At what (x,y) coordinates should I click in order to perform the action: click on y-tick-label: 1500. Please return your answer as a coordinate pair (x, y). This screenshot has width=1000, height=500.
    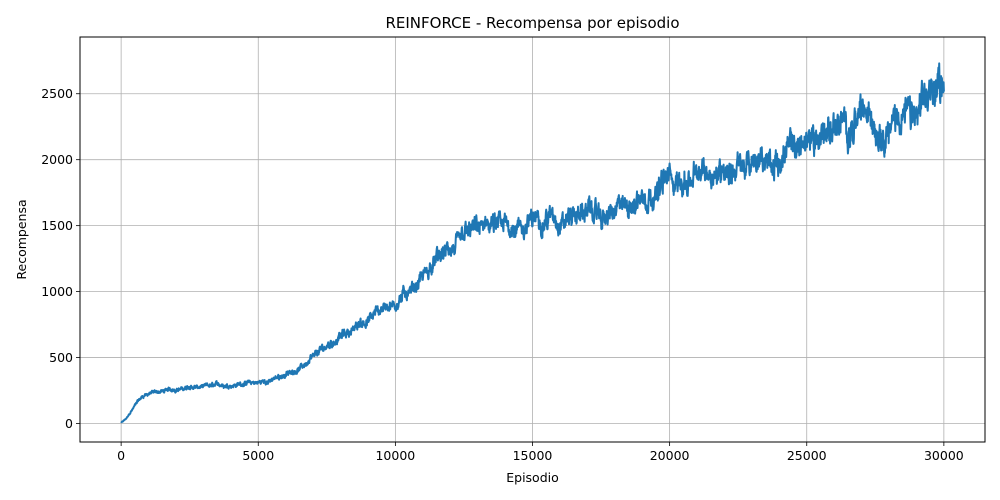
    Looking at the image, I should click on (57, 225).